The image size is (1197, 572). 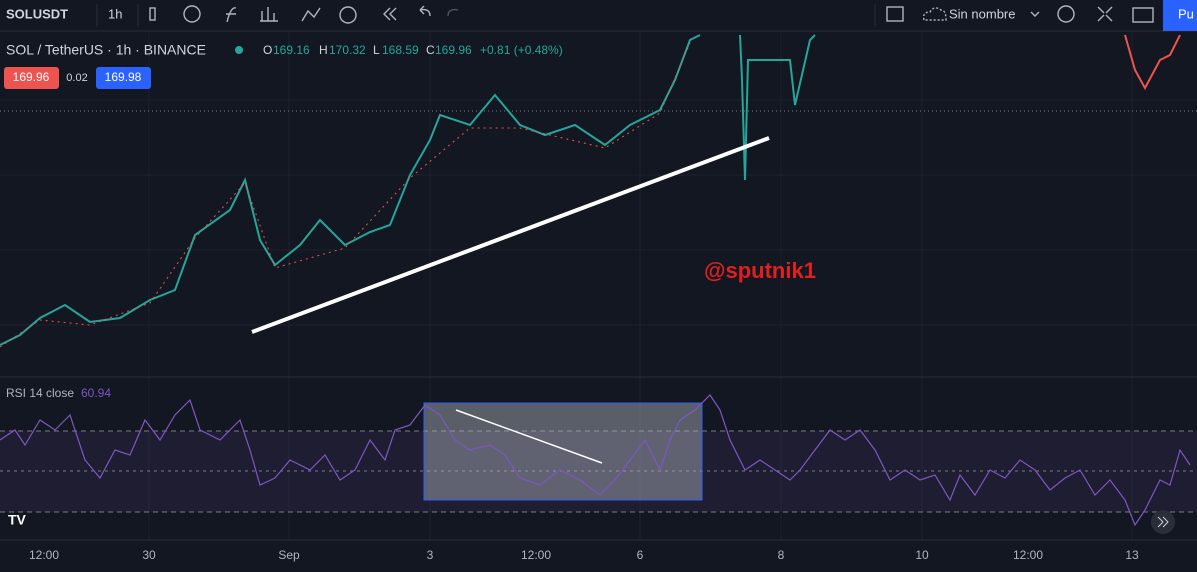 I want to click on ohlc-value: 169.96, so click(x=453, y=50).